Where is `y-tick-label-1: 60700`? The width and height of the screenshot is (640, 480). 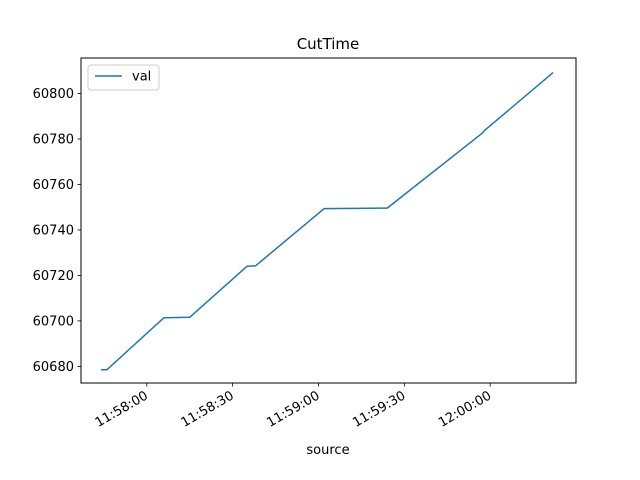 y-tick-label-1: 60700 is located at coordinates (53, 321).